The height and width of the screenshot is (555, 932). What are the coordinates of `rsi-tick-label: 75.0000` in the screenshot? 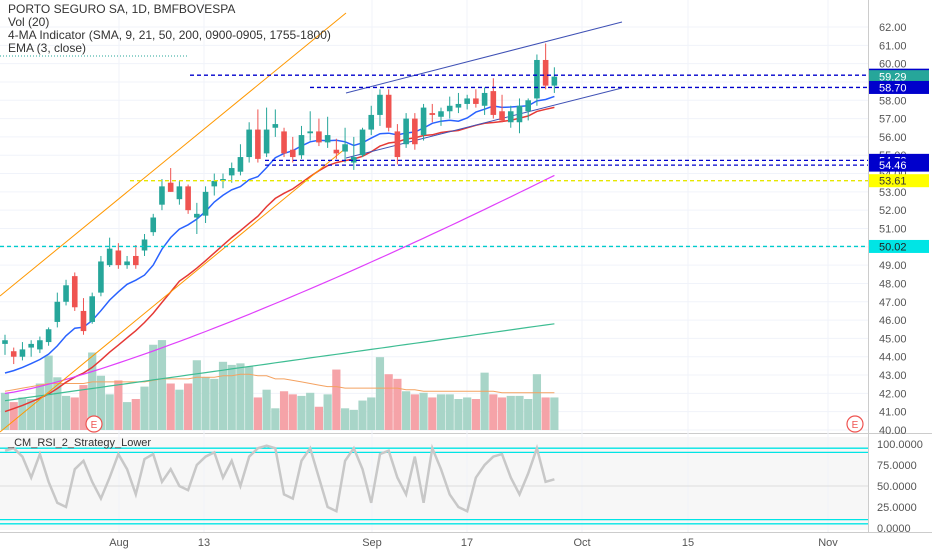 It's located at (897, 466).